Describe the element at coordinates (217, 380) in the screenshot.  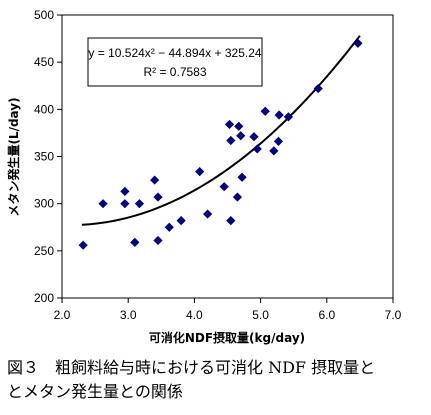
I see `figure-caption: 図３ 粗飼料給与時における可消化 NDF 摂取量と とメタン発生量との関係` at that location.